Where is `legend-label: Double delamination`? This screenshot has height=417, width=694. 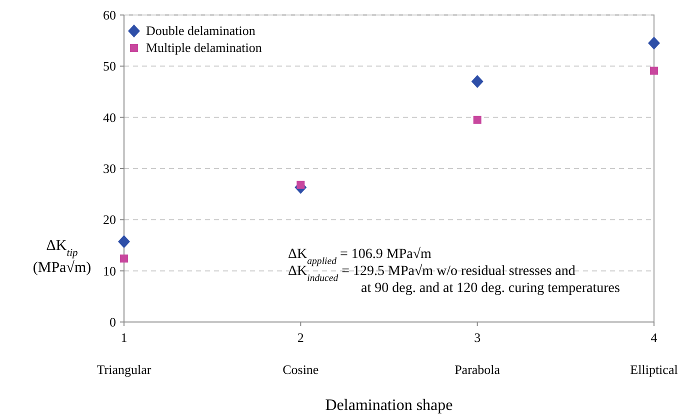 legend-label: Double delamination is located at coordinates (201, 30).